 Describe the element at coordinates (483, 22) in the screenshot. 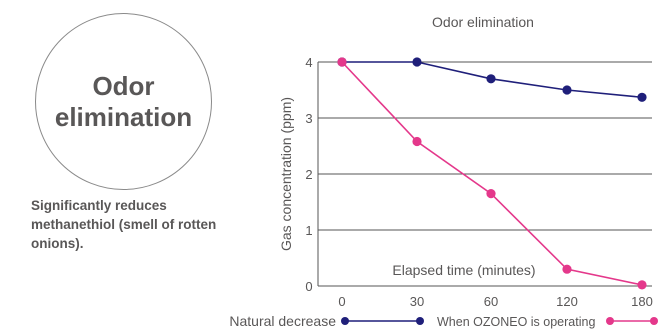

I see `chart-title: Odor elimination` at that location.